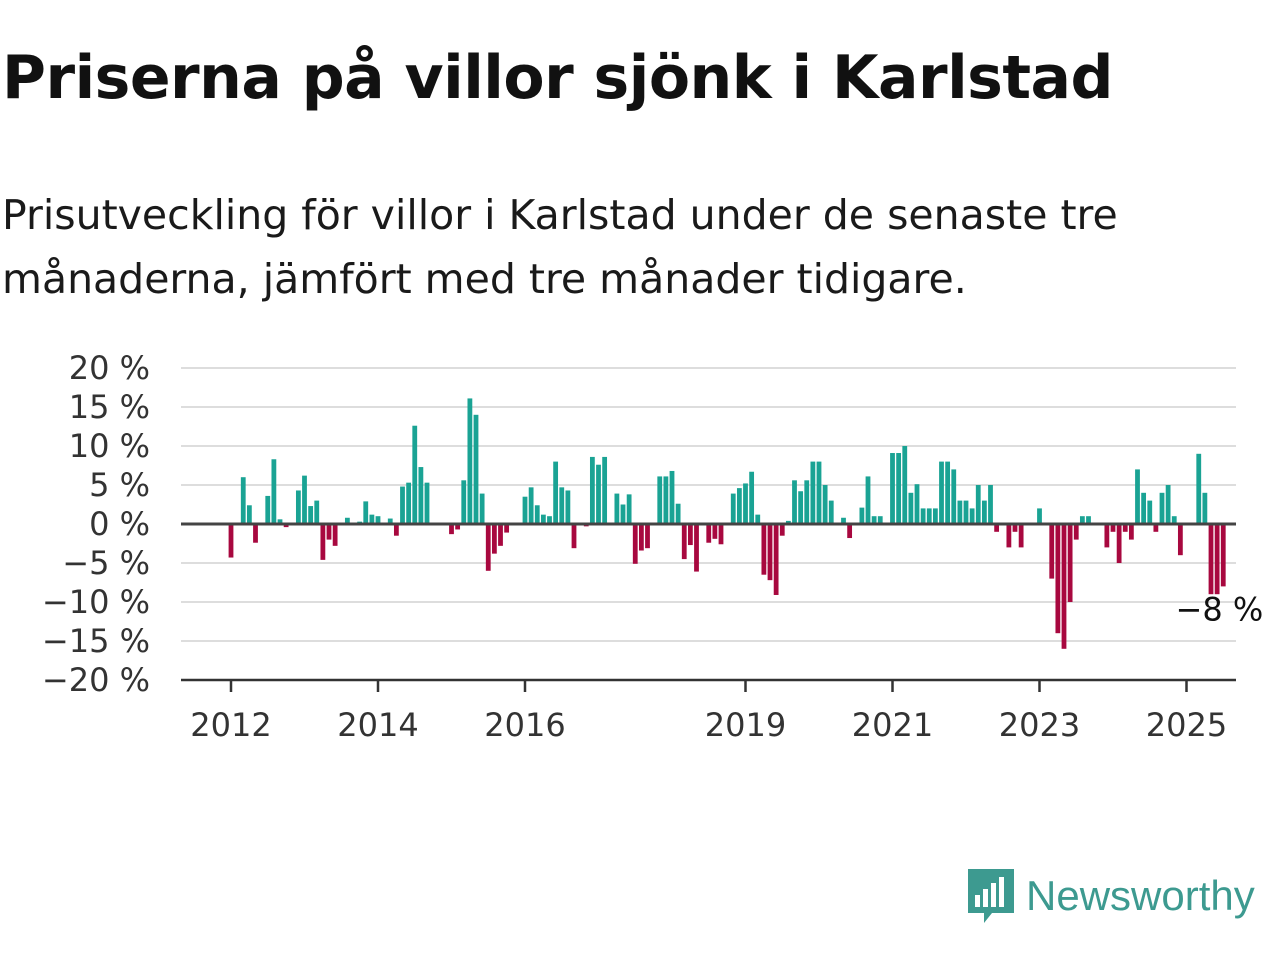 This screenshot has width=1280, height=960. What do you see at coordinates (1220, 609) in the screenshot?
I see `end-value-label: −8 %` at bounding box center [1220, 609].